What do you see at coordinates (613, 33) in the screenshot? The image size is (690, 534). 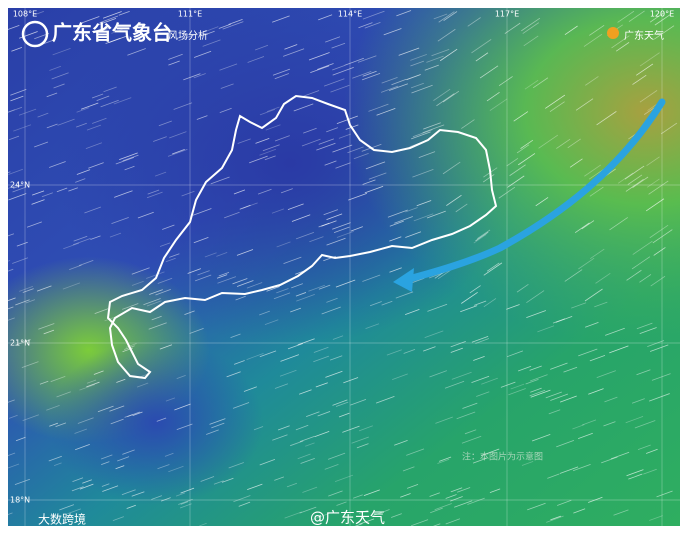 I see `brand-icon` at bounding box center [613, 33].